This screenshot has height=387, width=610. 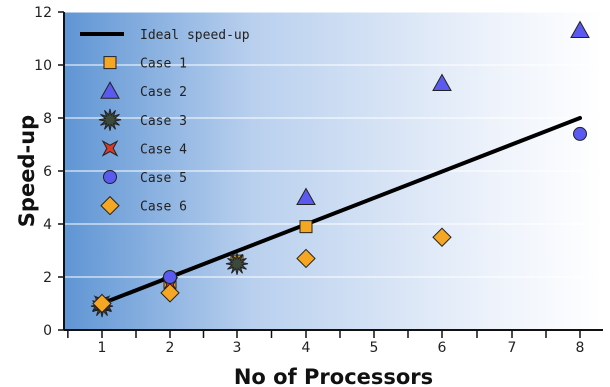 I want to click on y-tick-label: 8, so click(x=47, y=119).